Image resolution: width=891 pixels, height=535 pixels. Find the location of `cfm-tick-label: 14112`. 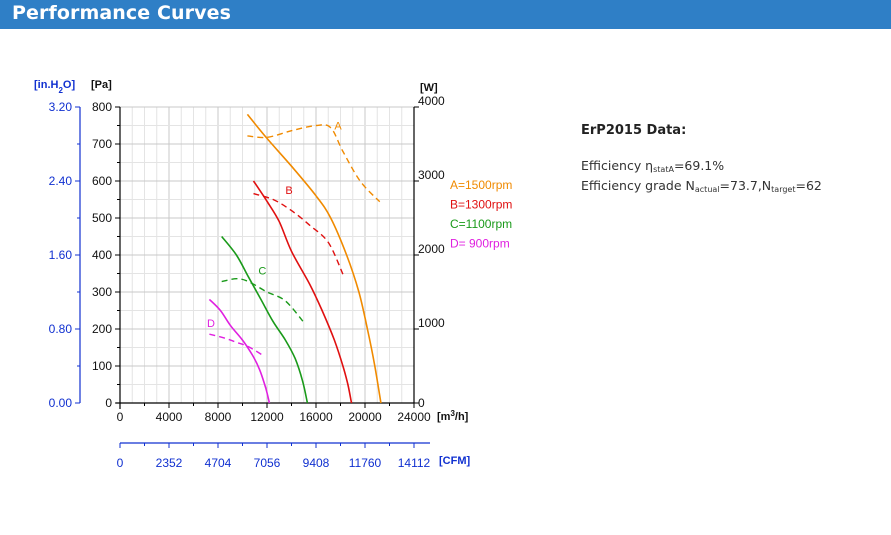

cfm-tick-label: 14112 is located at coordinates (414, 463).